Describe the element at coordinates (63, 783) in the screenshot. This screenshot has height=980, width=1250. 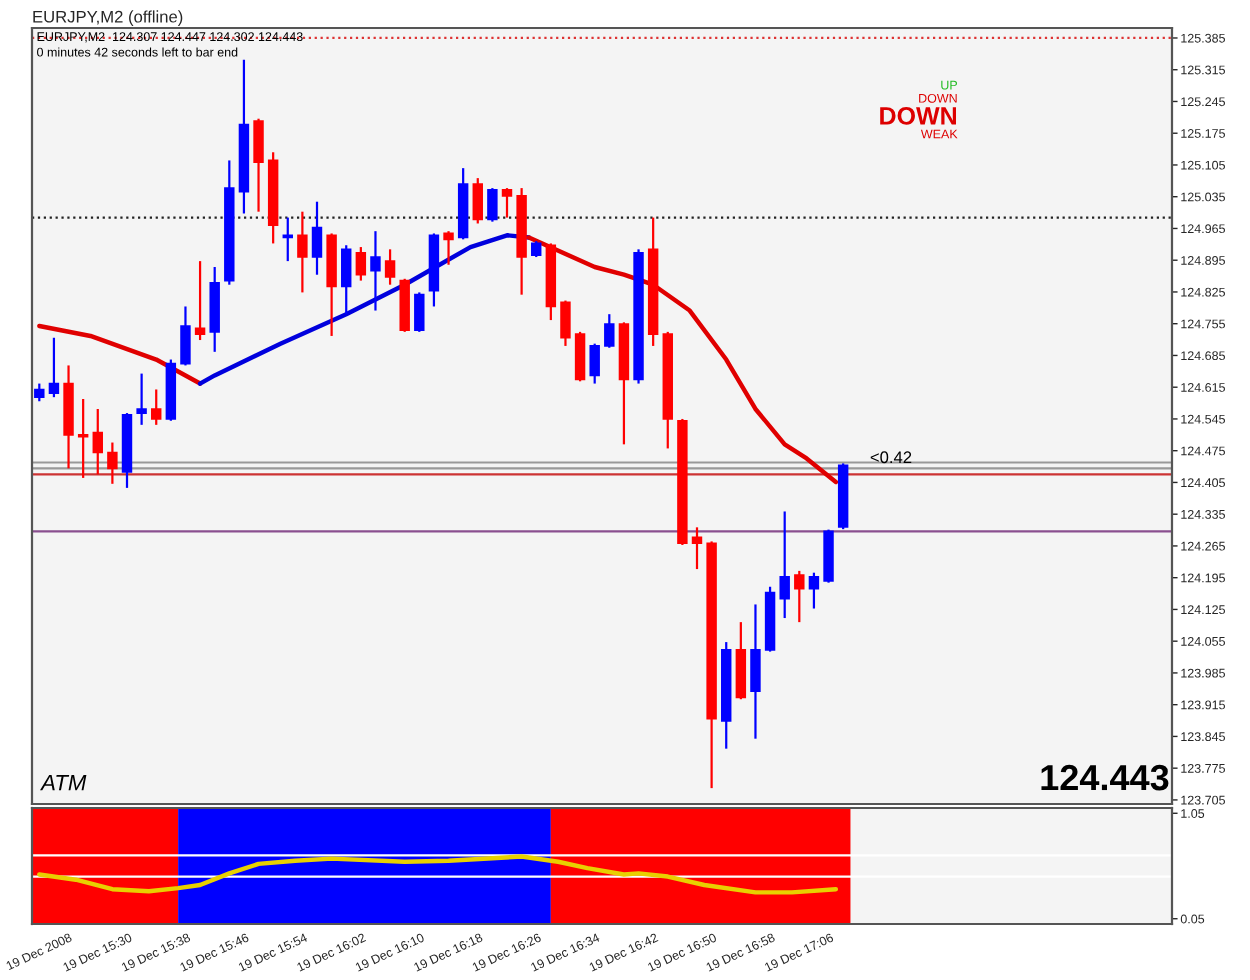
I see `annotation: ATM` at that location.